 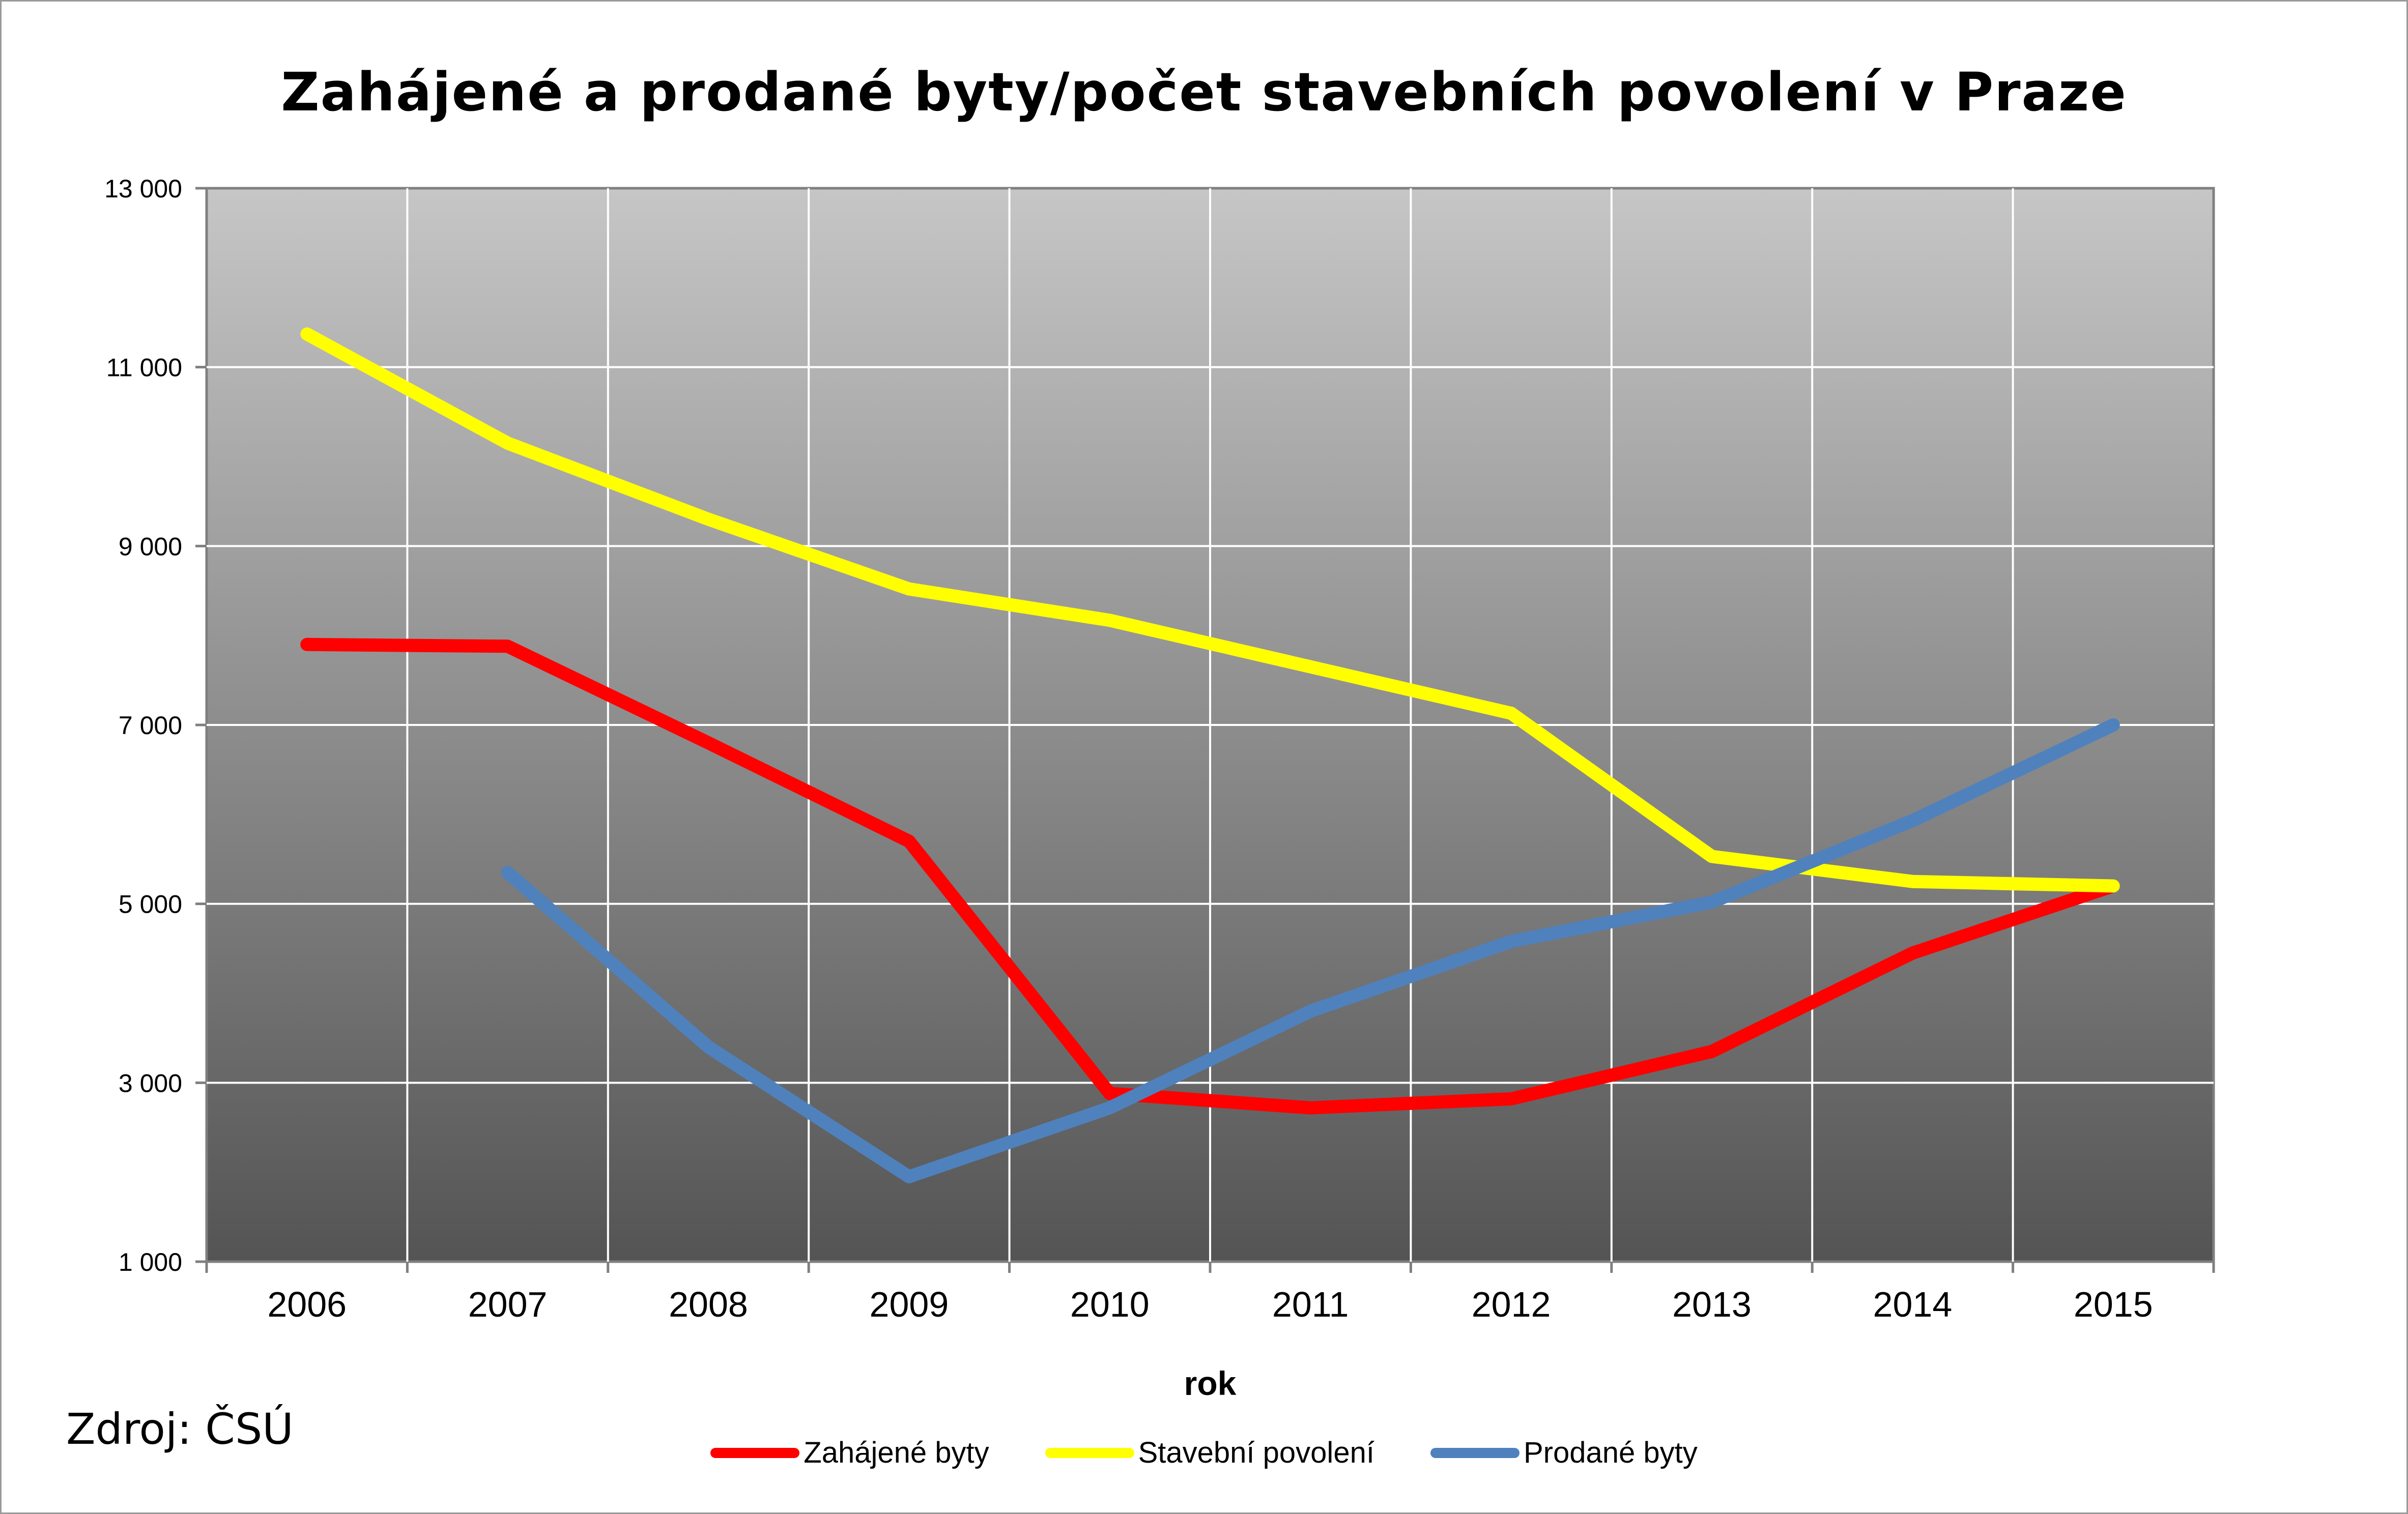 I want to click on y-tick-label: 7 000, so click(x=150, y=725).